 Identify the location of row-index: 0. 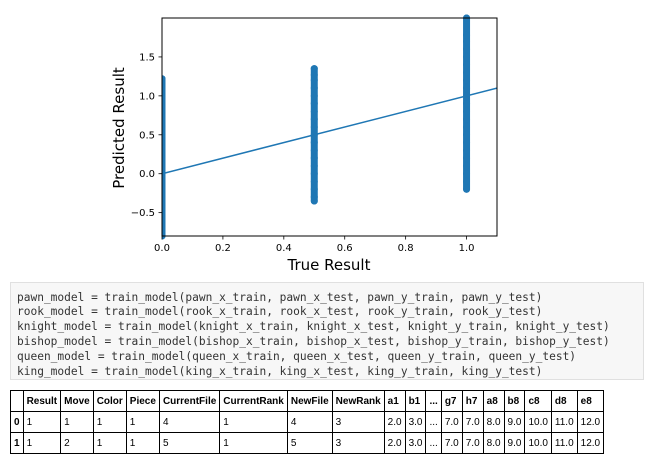
(17, 422).